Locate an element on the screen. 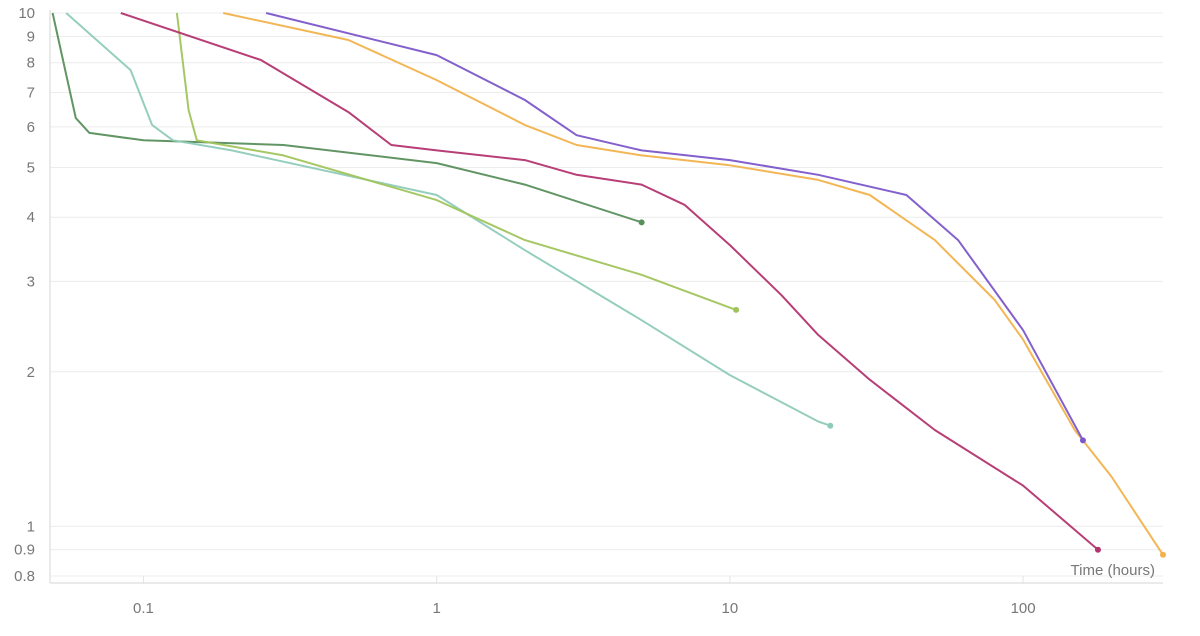 The width and height of the screenshot is (1200, 636). y-tick-label: 8 is located at coordinates (31, 63).